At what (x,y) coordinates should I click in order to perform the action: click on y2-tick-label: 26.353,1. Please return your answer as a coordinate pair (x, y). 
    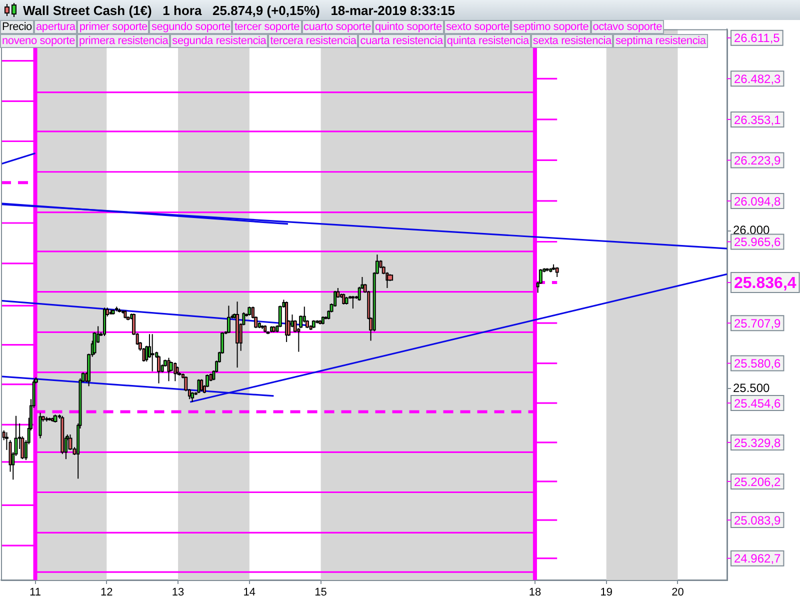
    Looking at the image, I should click on (758, 119).